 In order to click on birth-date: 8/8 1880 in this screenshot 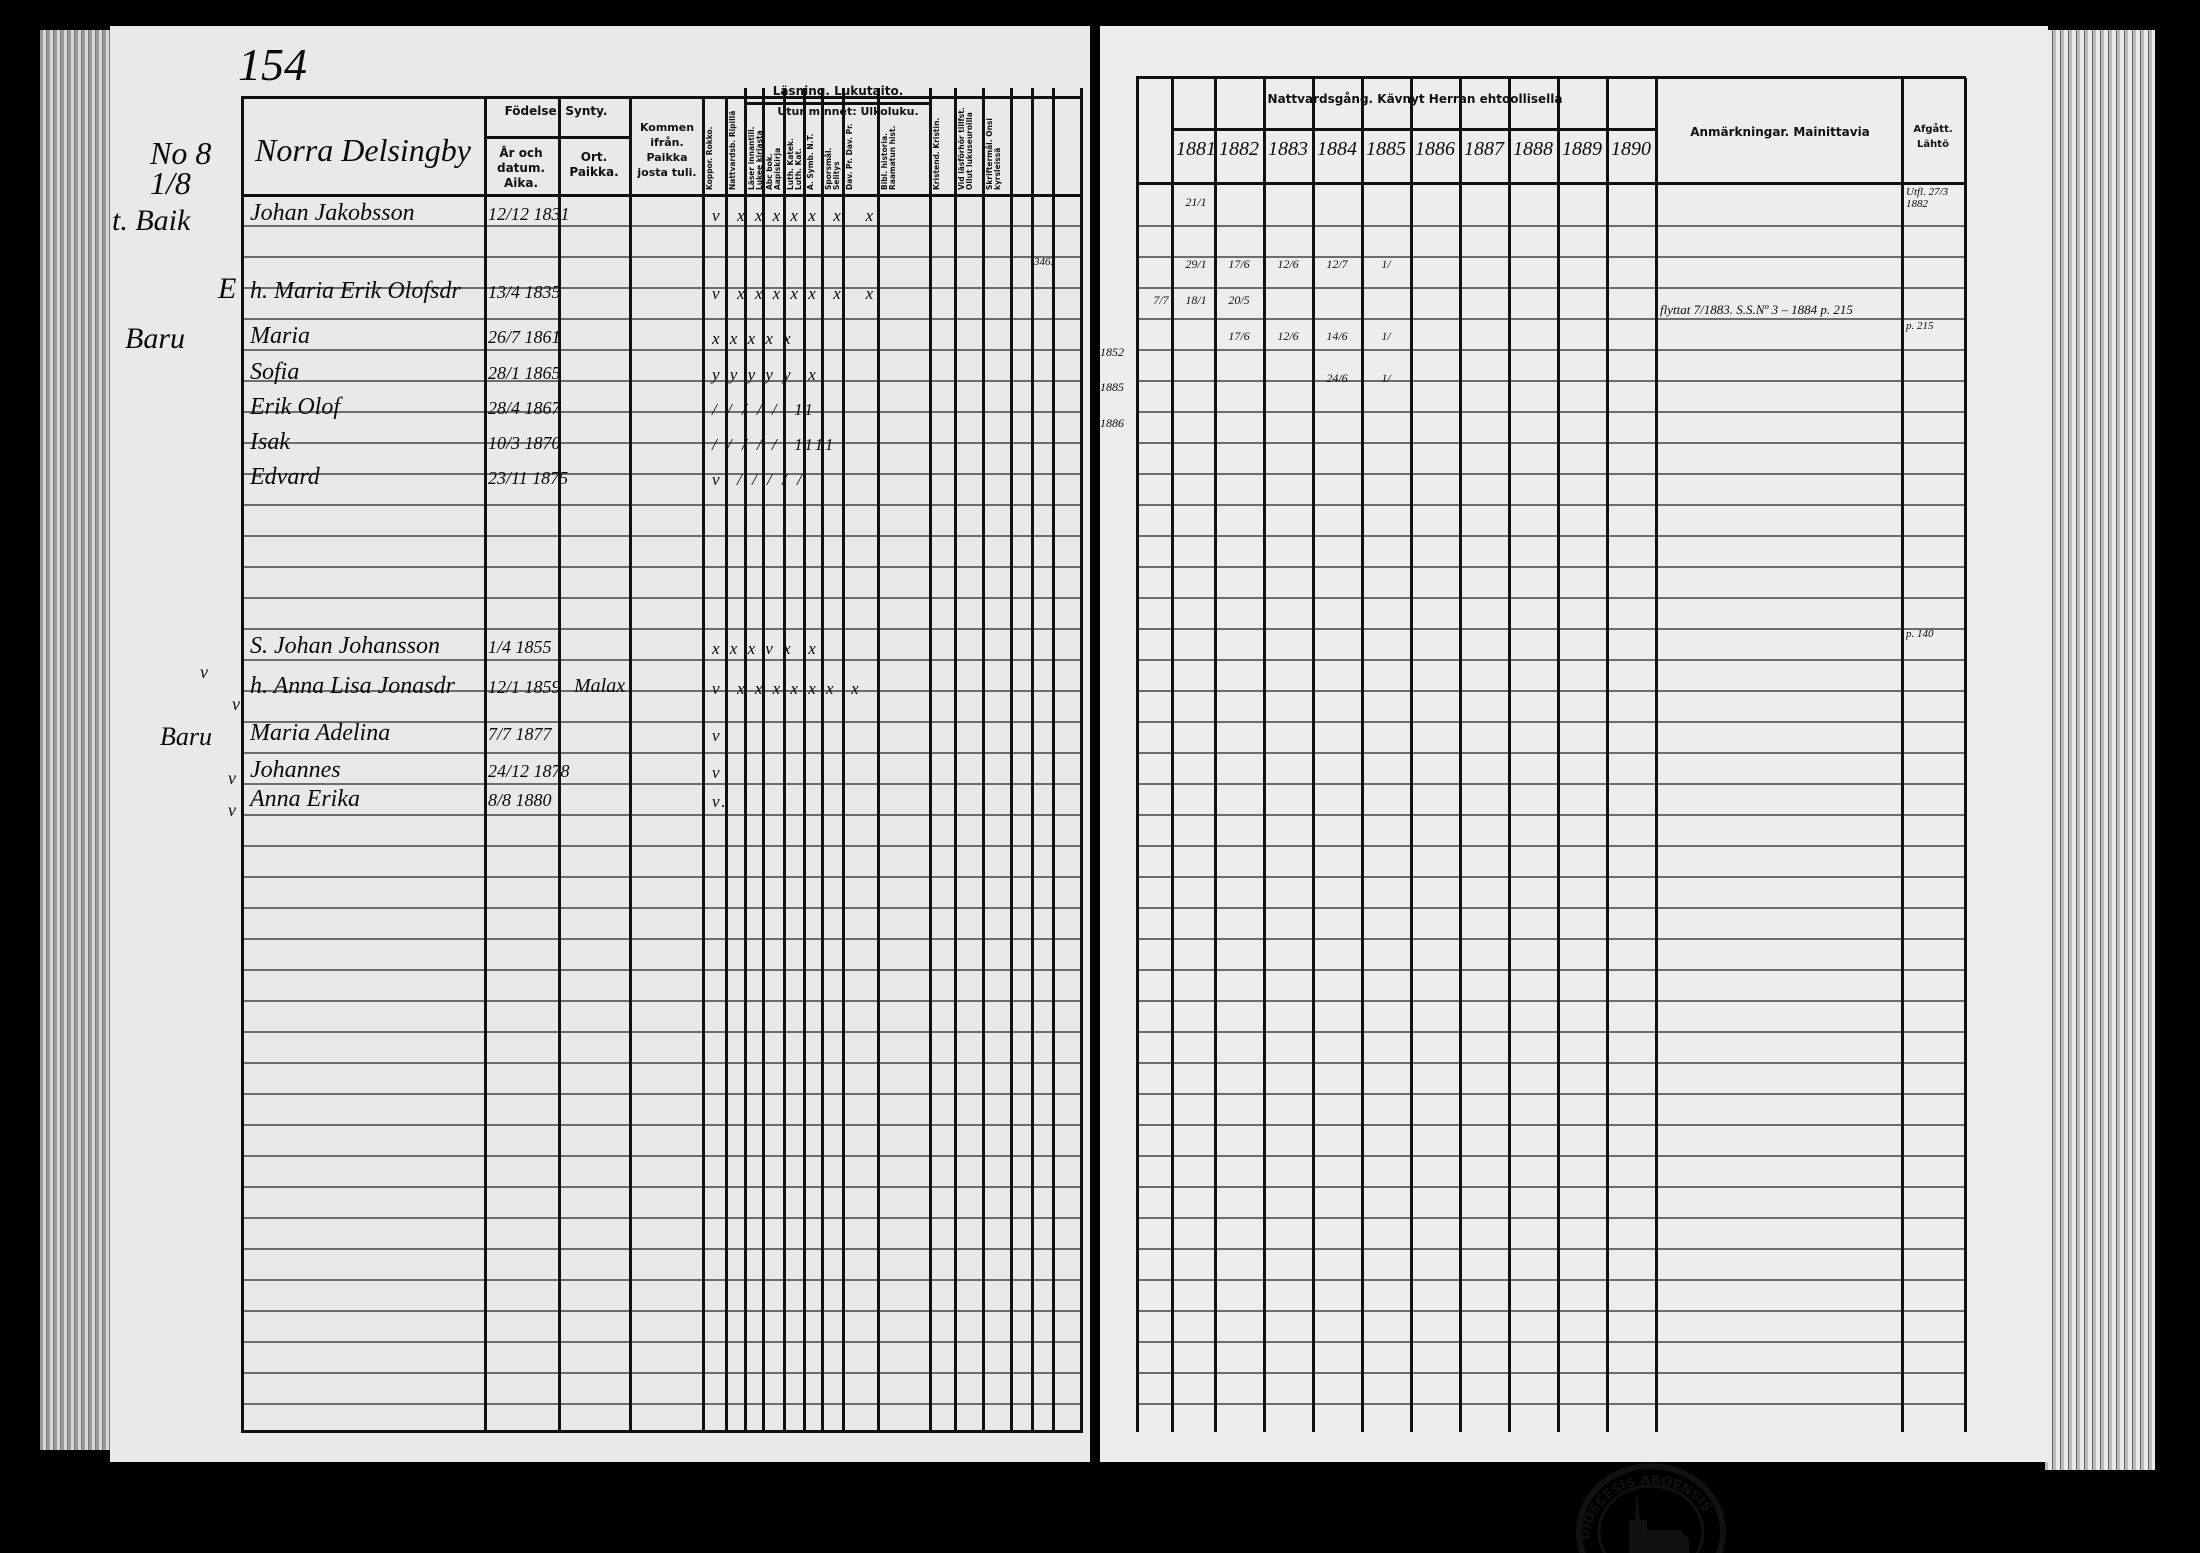, I will do `click(520, 800)`.